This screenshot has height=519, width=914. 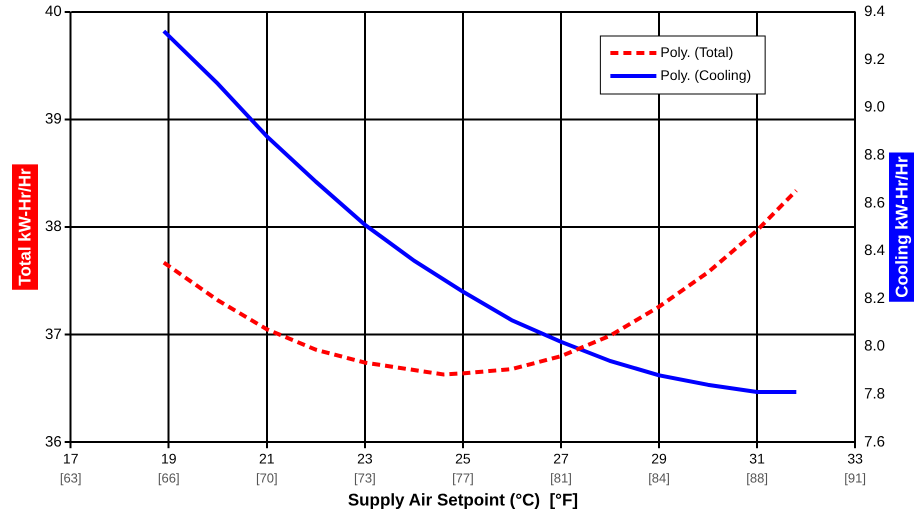 What do you see at coordinates (875, 107) in the screenshot?
I see `y2-tick-label: 9.0` at bounding box center [875, 107].